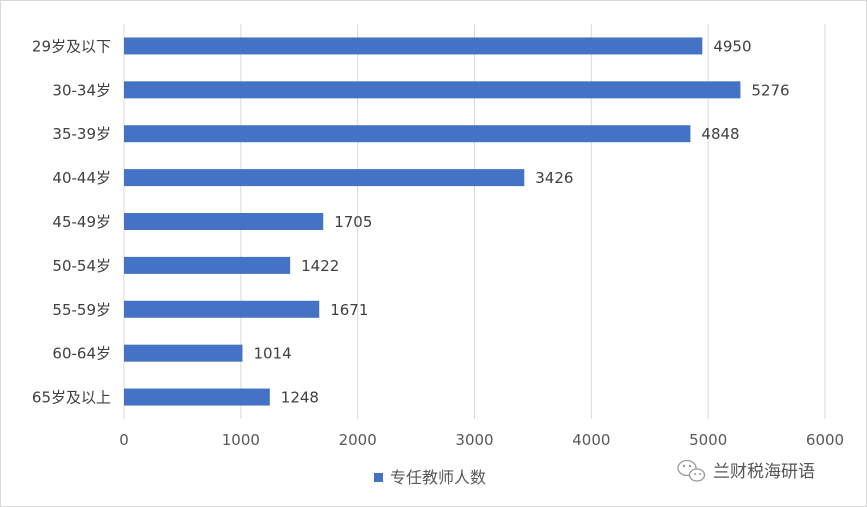 This screenshot has width=867, height=507. What do you see at coordinates (81, 222) in the screenshot?
I see `category-label: 45-49岁` at bounding box center [81, 222].